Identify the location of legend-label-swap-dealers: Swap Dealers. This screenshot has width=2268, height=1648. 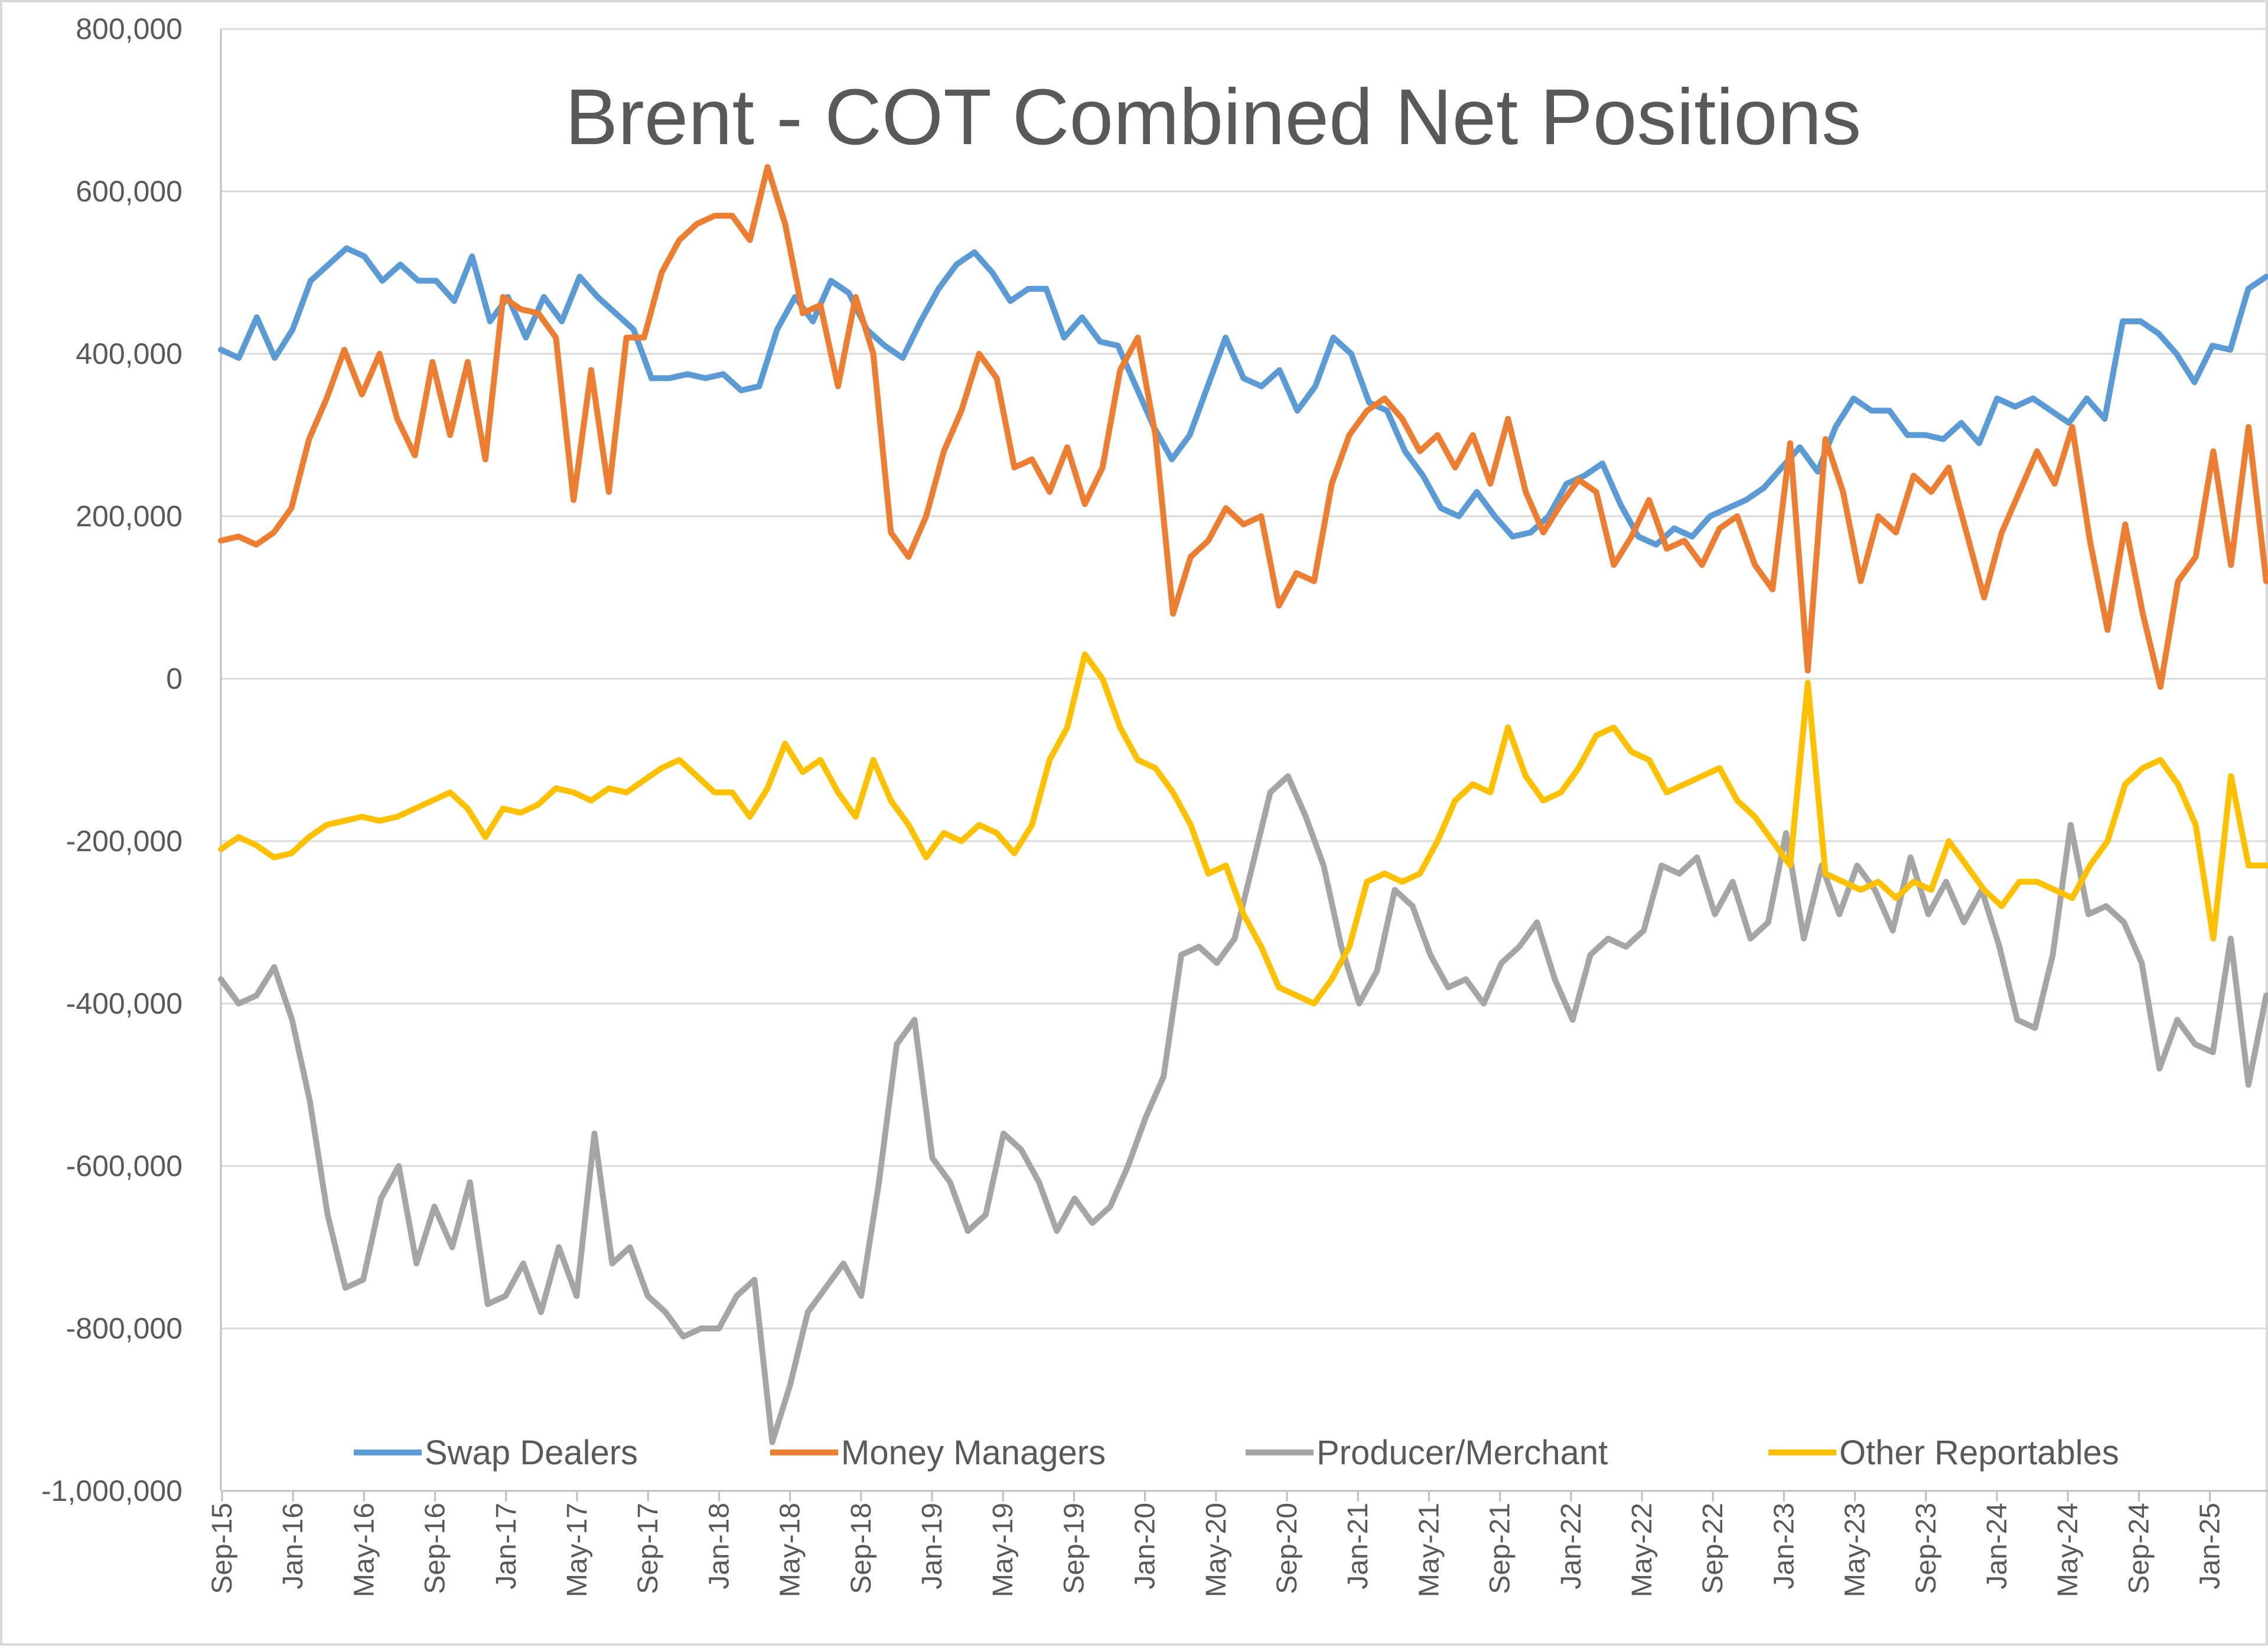
(531, 1453).